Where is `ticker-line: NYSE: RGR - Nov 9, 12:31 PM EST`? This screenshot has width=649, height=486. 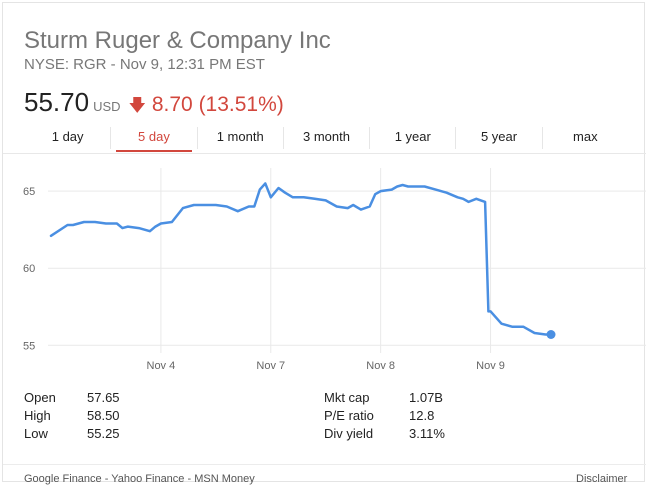 ticker-line: NYSE: RGR - Nov 9, 12:31 PM EST is located at coordinates (144, 64).